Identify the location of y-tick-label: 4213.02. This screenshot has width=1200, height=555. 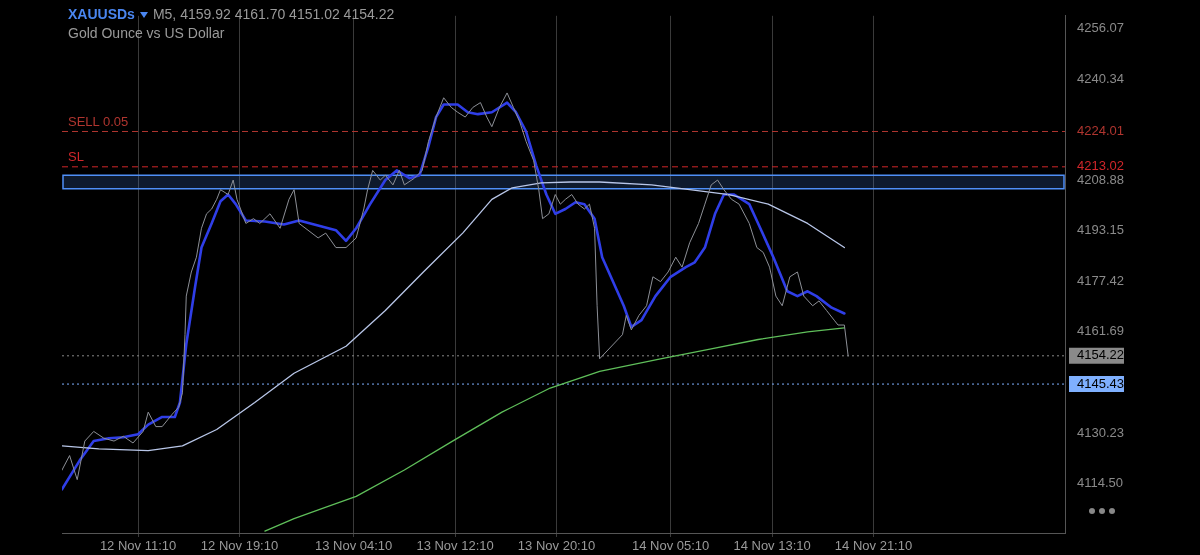
(1100, 166).